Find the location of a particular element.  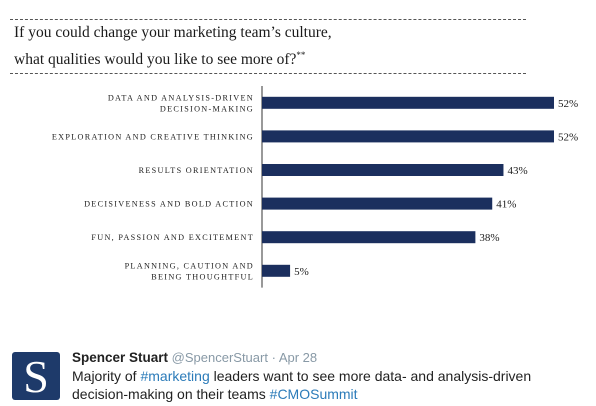

title-divider is located at coordinates (268, 73).